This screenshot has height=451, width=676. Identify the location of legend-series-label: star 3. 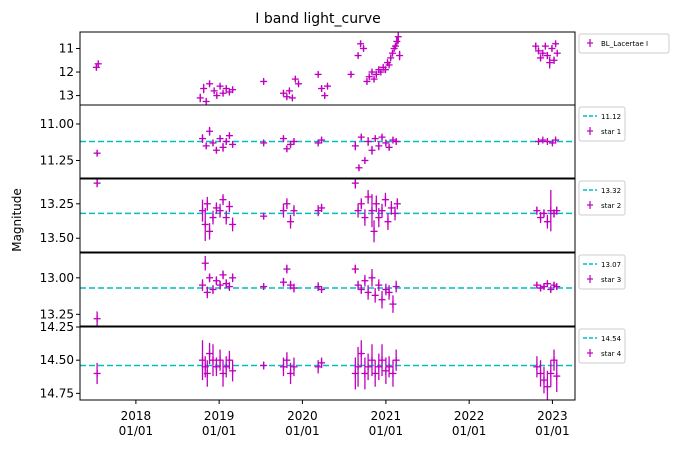
(611, 280).